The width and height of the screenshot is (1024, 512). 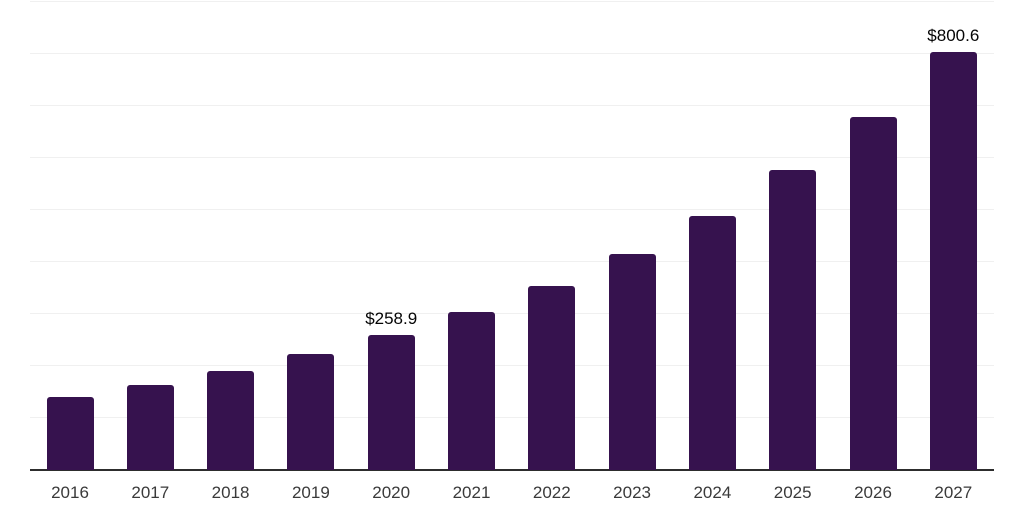 I want to click on bar-2027, so click(x=953, y=261).